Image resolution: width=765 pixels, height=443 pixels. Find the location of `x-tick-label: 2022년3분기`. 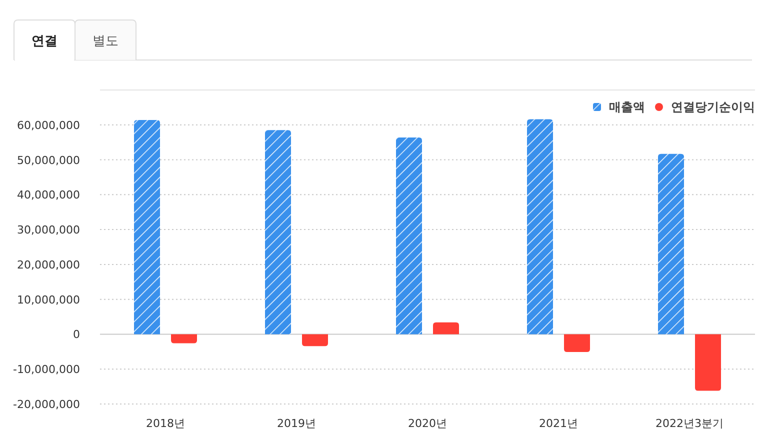

x-tick-label: 2022년3분기 is located at coordinates (690, 423).